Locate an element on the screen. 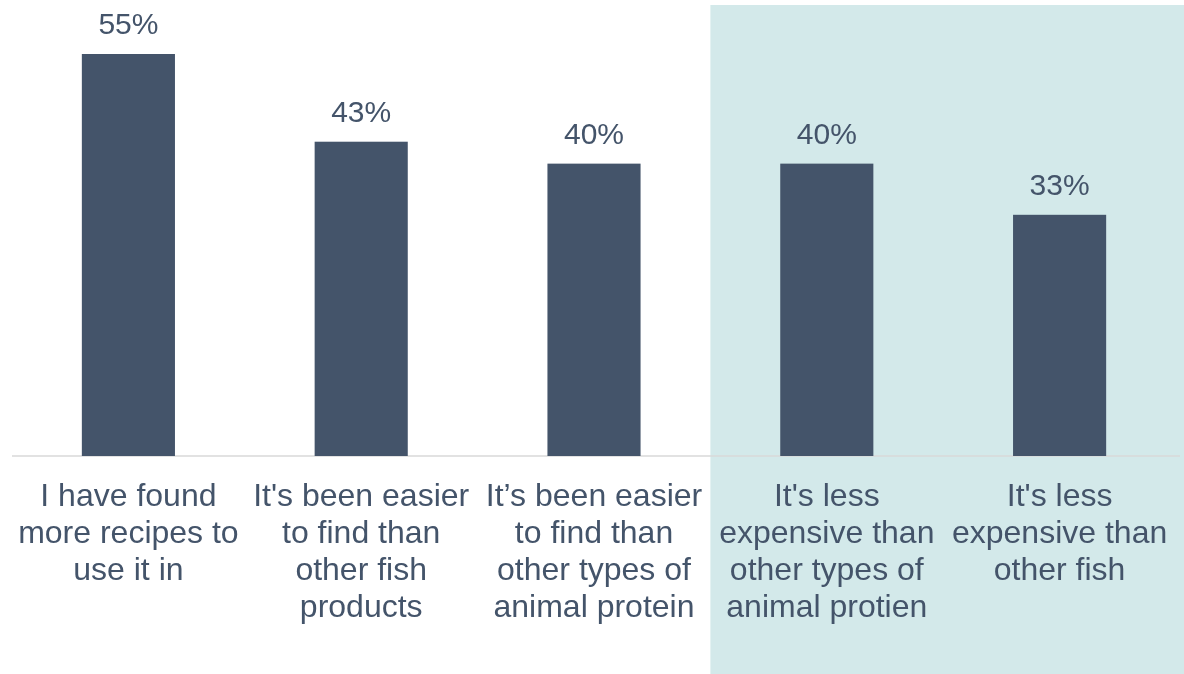 This screenshot has height=674, width=1184. data-label: 33% is located at coordinates (1059, 184).